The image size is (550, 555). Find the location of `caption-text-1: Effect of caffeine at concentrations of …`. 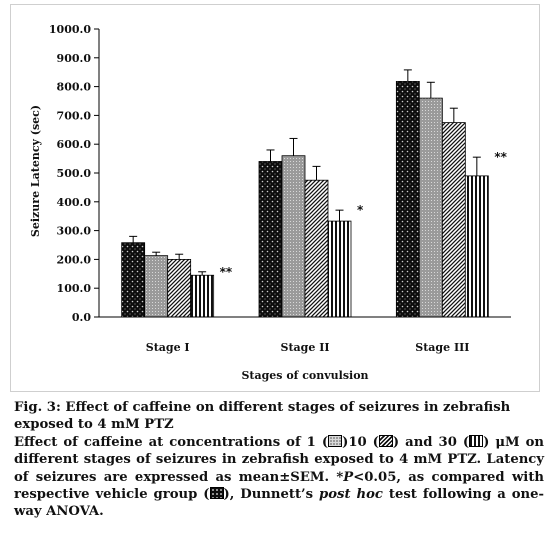

caption-text-1: Effect of caffeine at concentrations of … is located at coordinates (171, 442).